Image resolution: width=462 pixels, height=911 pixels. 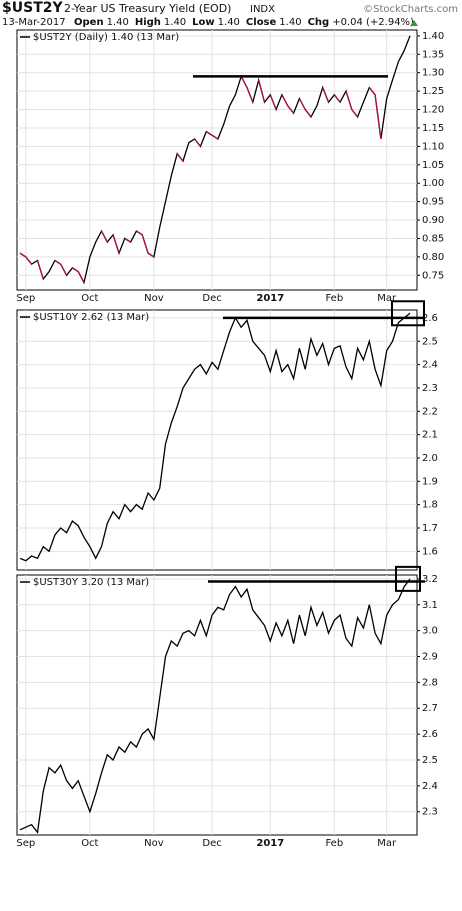 What do you see at coordinates (373, 22) in the screenshot?
I see `quote-value: +0.04 (+2.94%)` at bounding box center [373, 22].